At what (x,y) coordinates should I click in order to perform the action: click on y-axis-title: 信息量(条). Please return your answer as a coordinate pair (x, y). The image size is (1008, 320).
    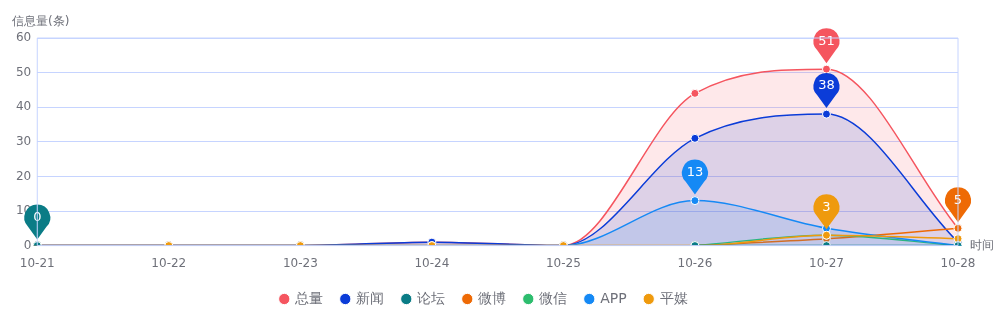
    Looking at the image, I should click on (41, 21).